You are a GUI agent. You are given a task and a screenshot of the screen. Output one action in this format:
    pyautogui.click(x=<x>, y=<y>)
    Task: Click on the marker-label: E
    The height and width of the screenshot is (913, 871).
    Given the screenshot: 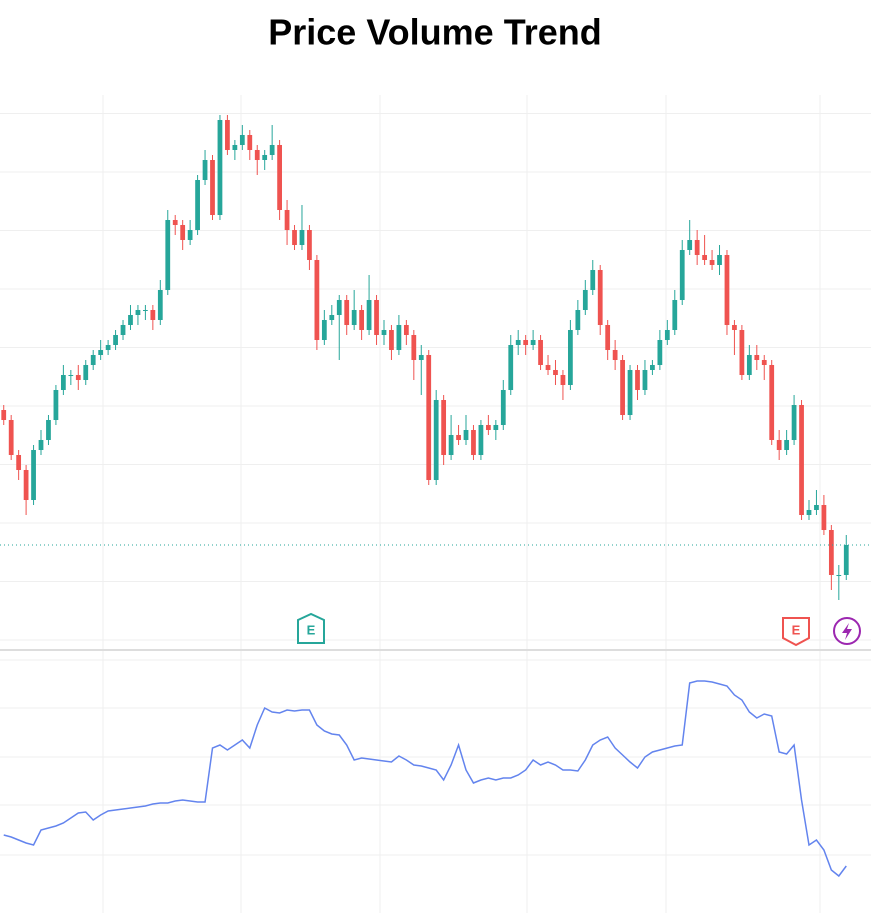 What is the action you would take?
    pyautogui.click(x=311, y=629)
    